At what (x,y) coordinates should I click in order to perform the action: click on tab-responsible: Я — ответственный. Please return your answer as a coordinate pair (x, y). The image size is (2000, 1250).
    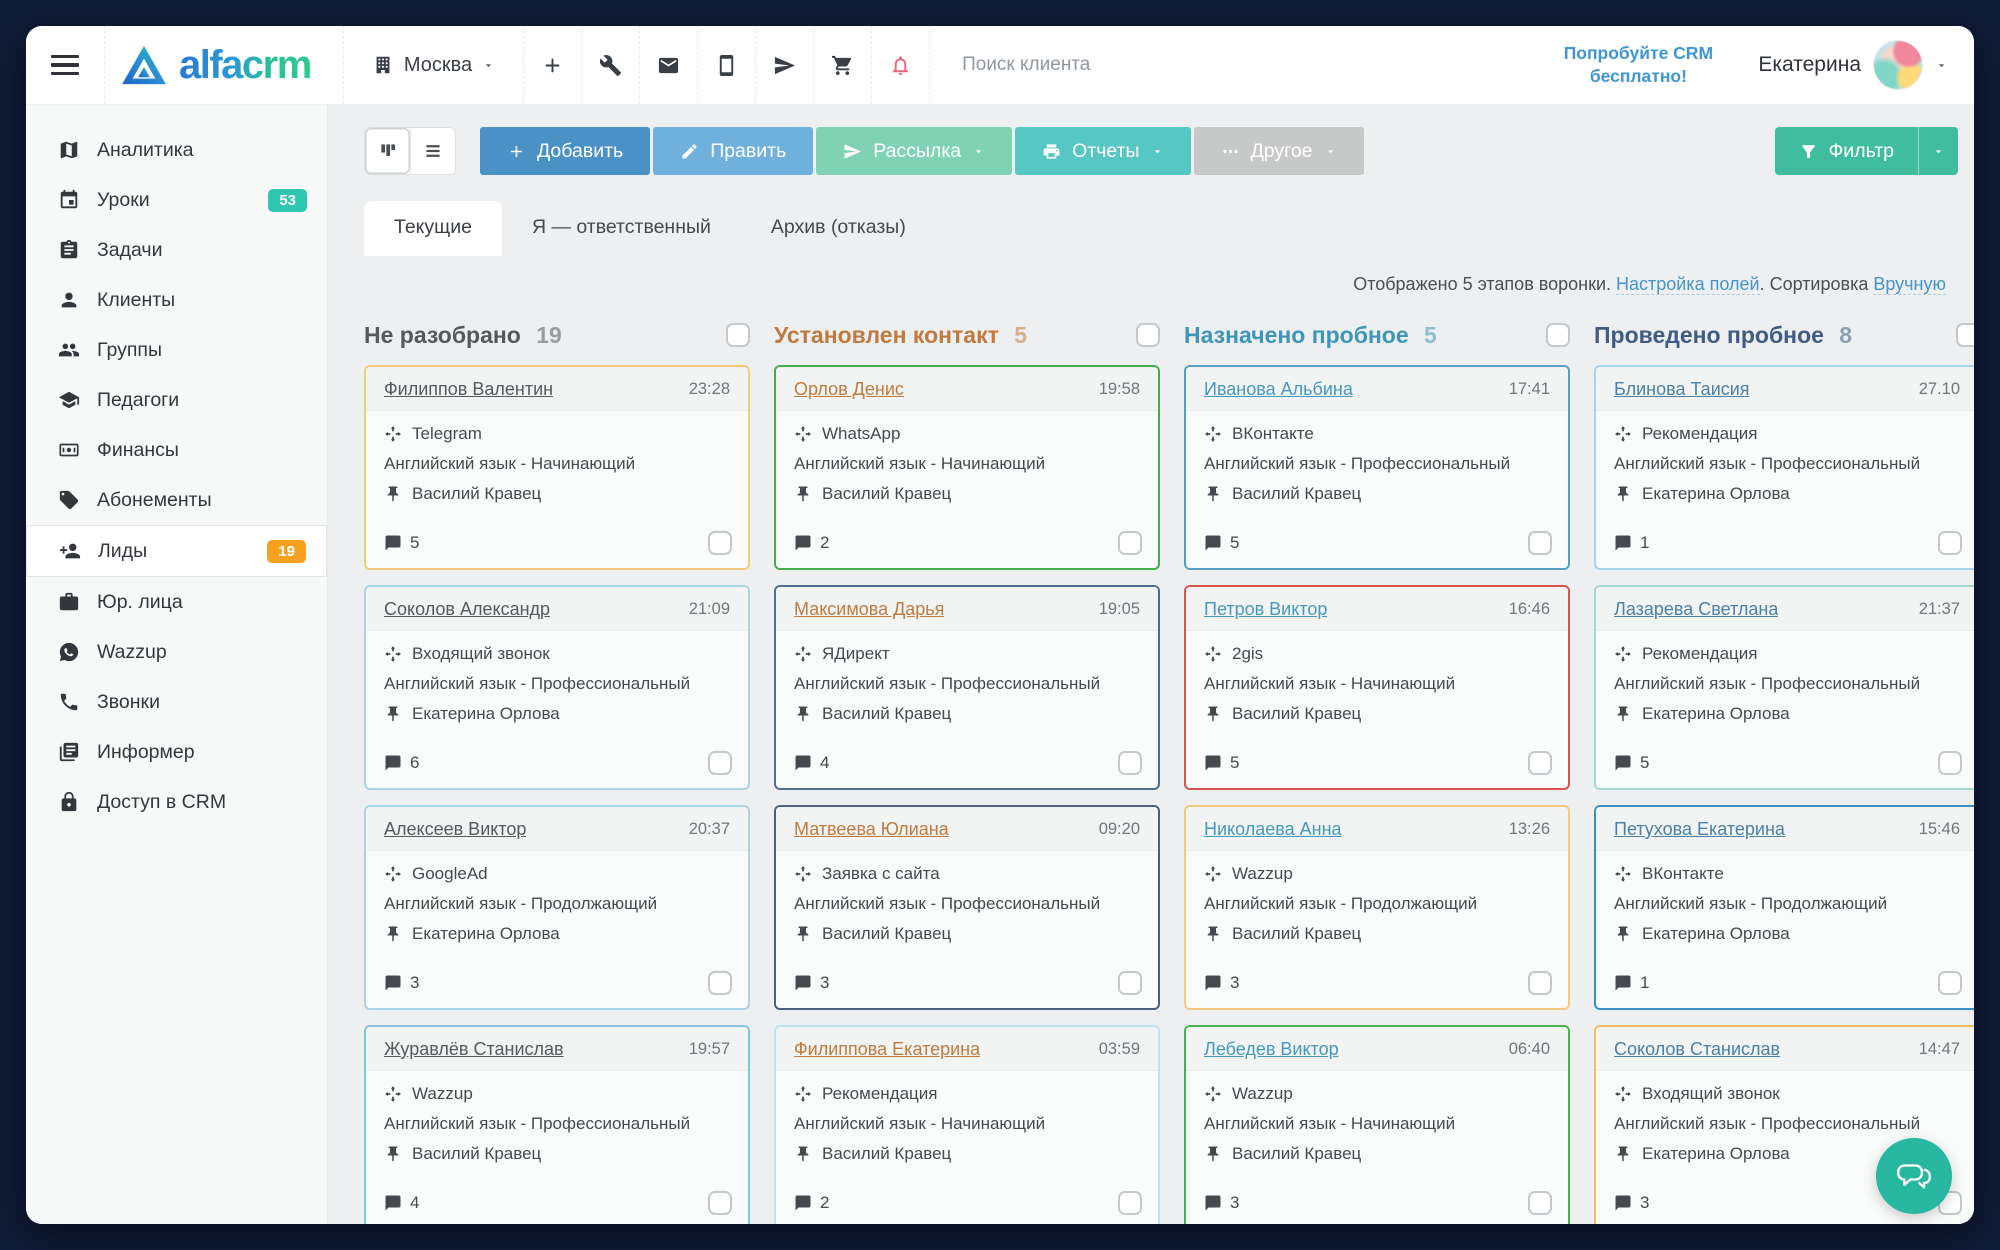
    Looking at the image, I should click on (621, 227).